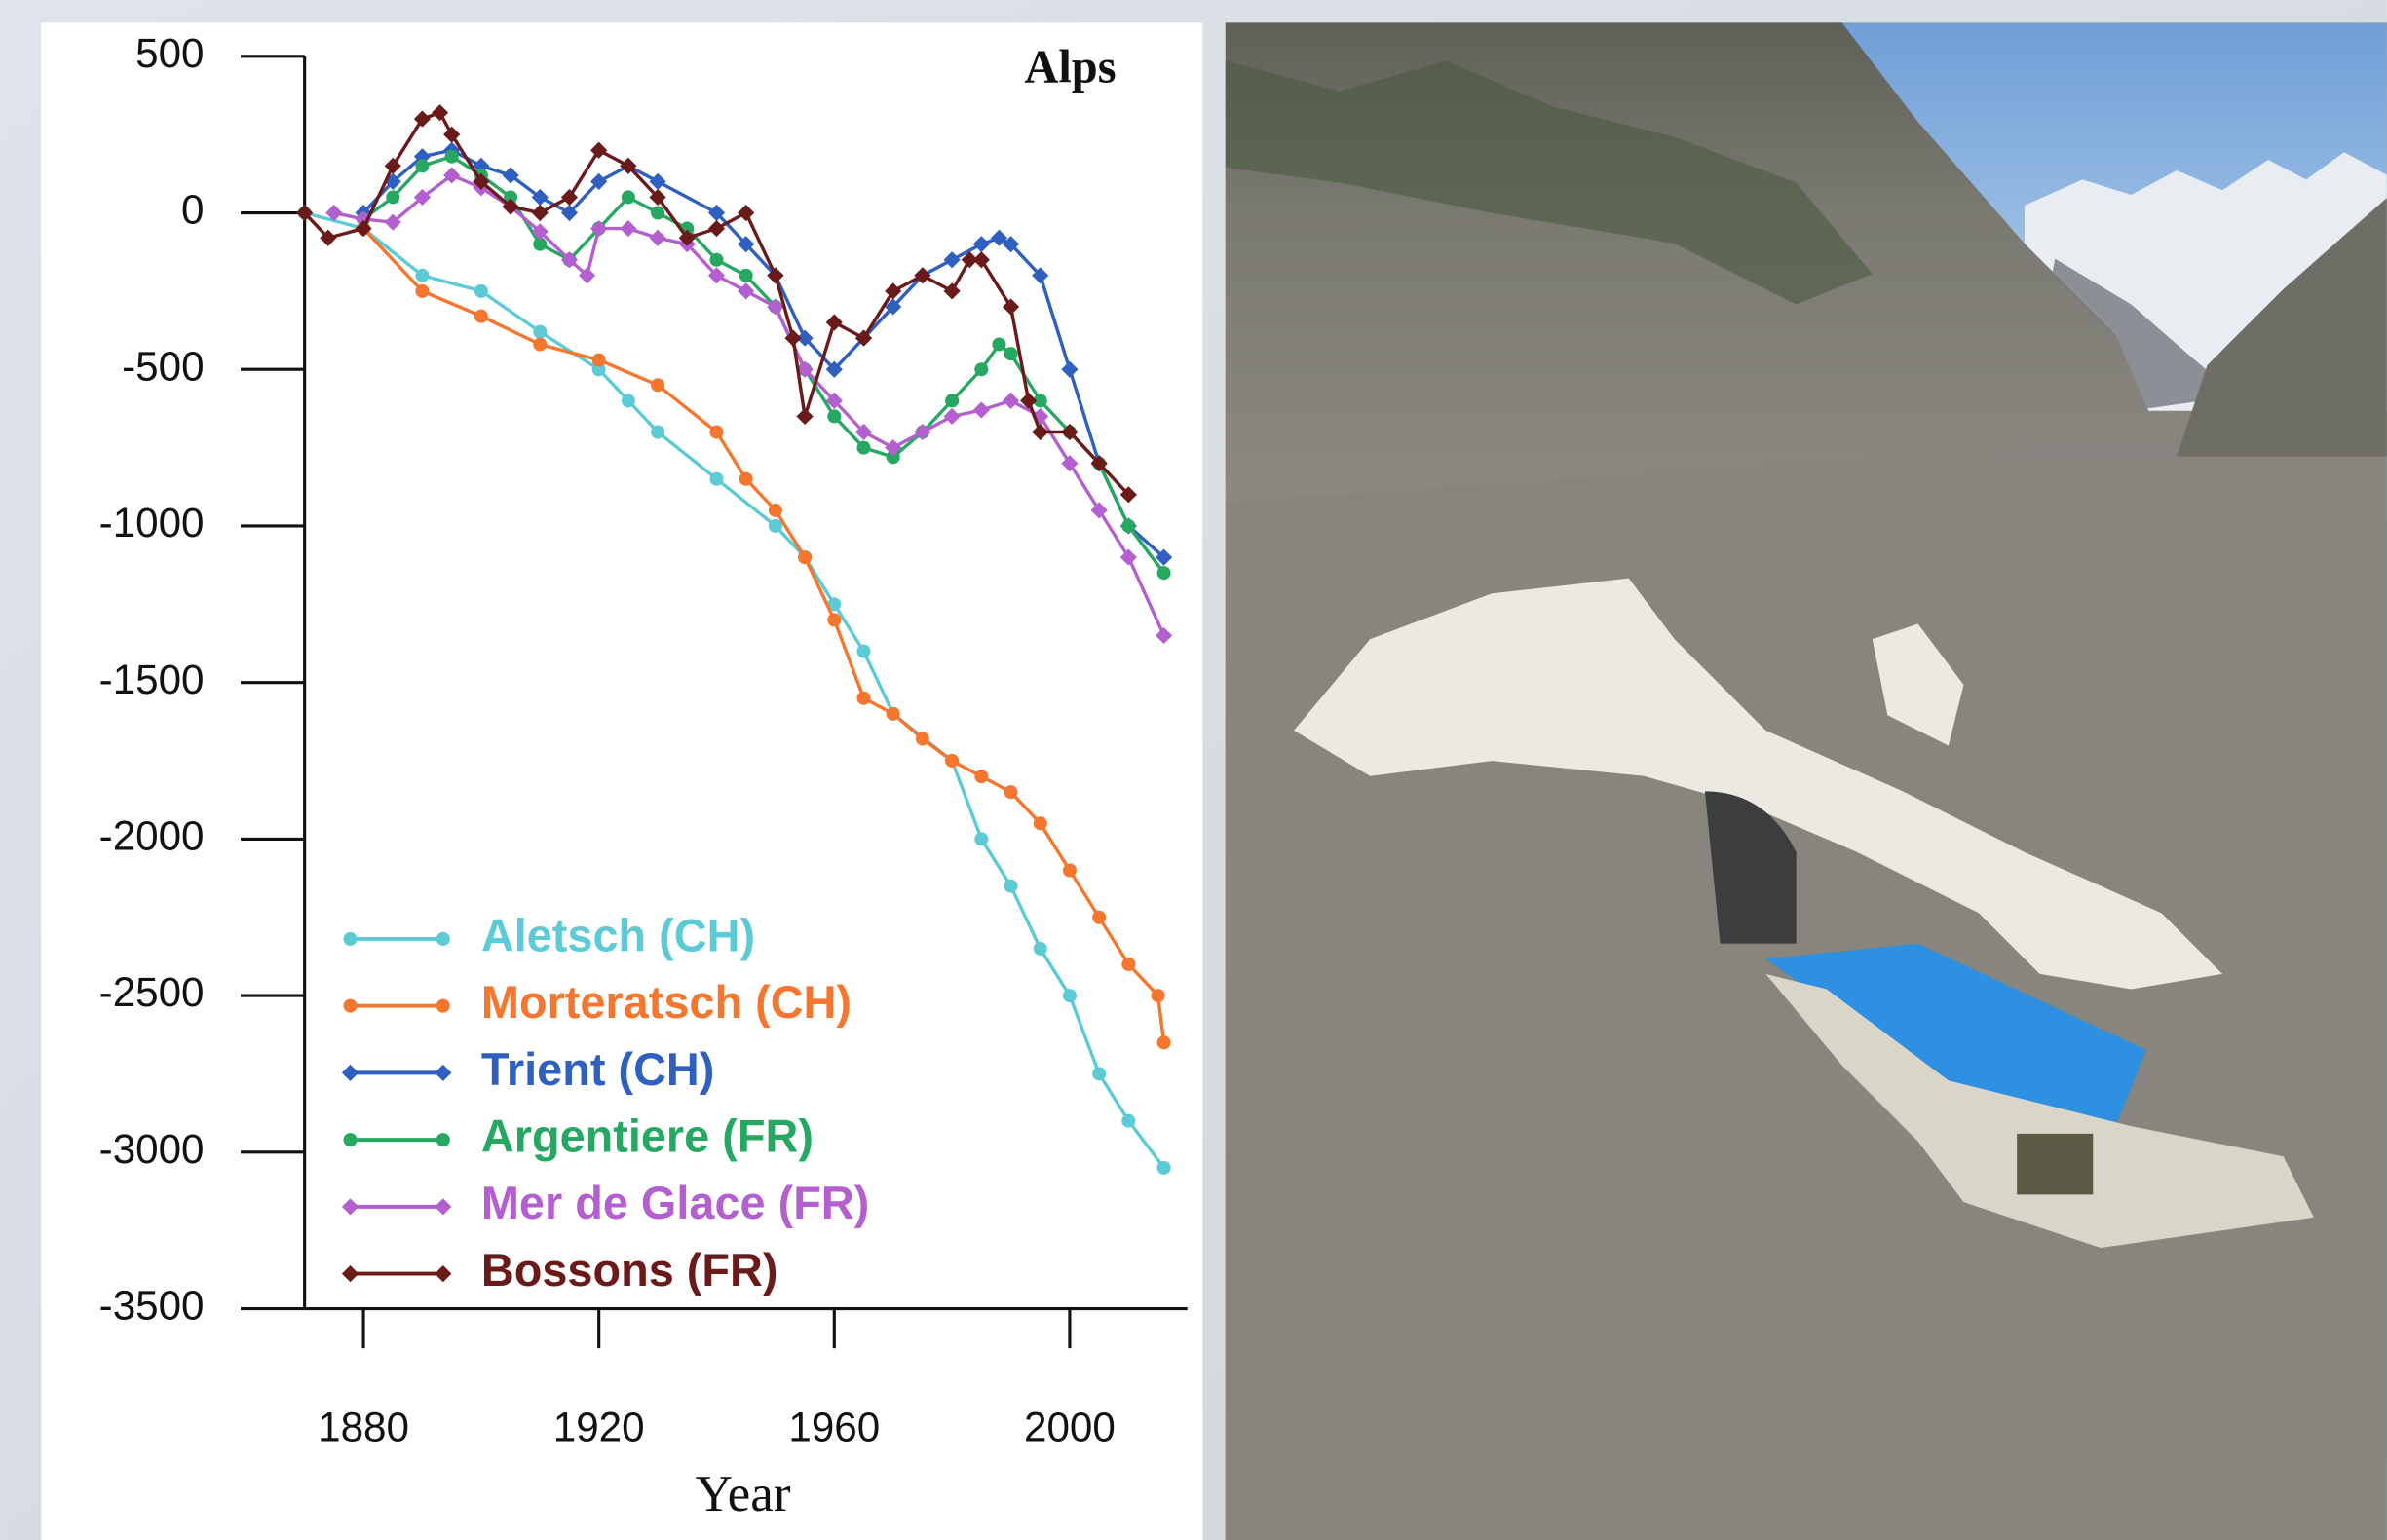 The width and height of the screenshot is (2387, 1540). What do you see at coordinates (599, 1427) in the screenshot?
I see `x-tick-label: 1920` at bounding box center [599, 1427].